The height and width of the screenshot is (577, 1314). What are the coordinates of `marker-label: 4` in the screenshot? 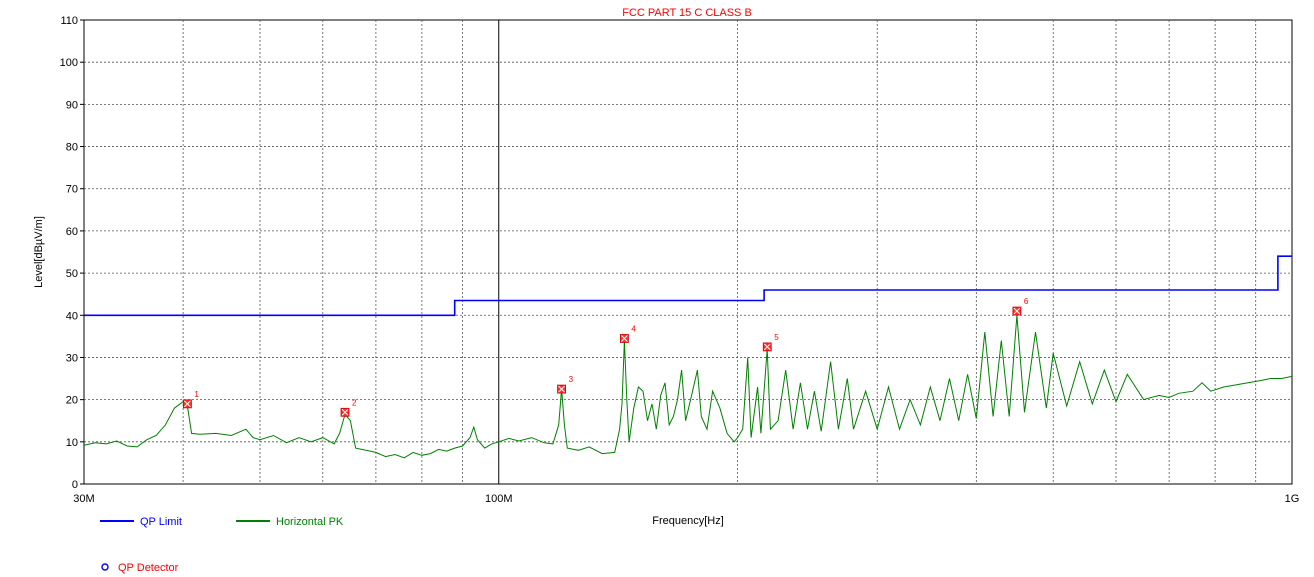 It's located at (633, 328).